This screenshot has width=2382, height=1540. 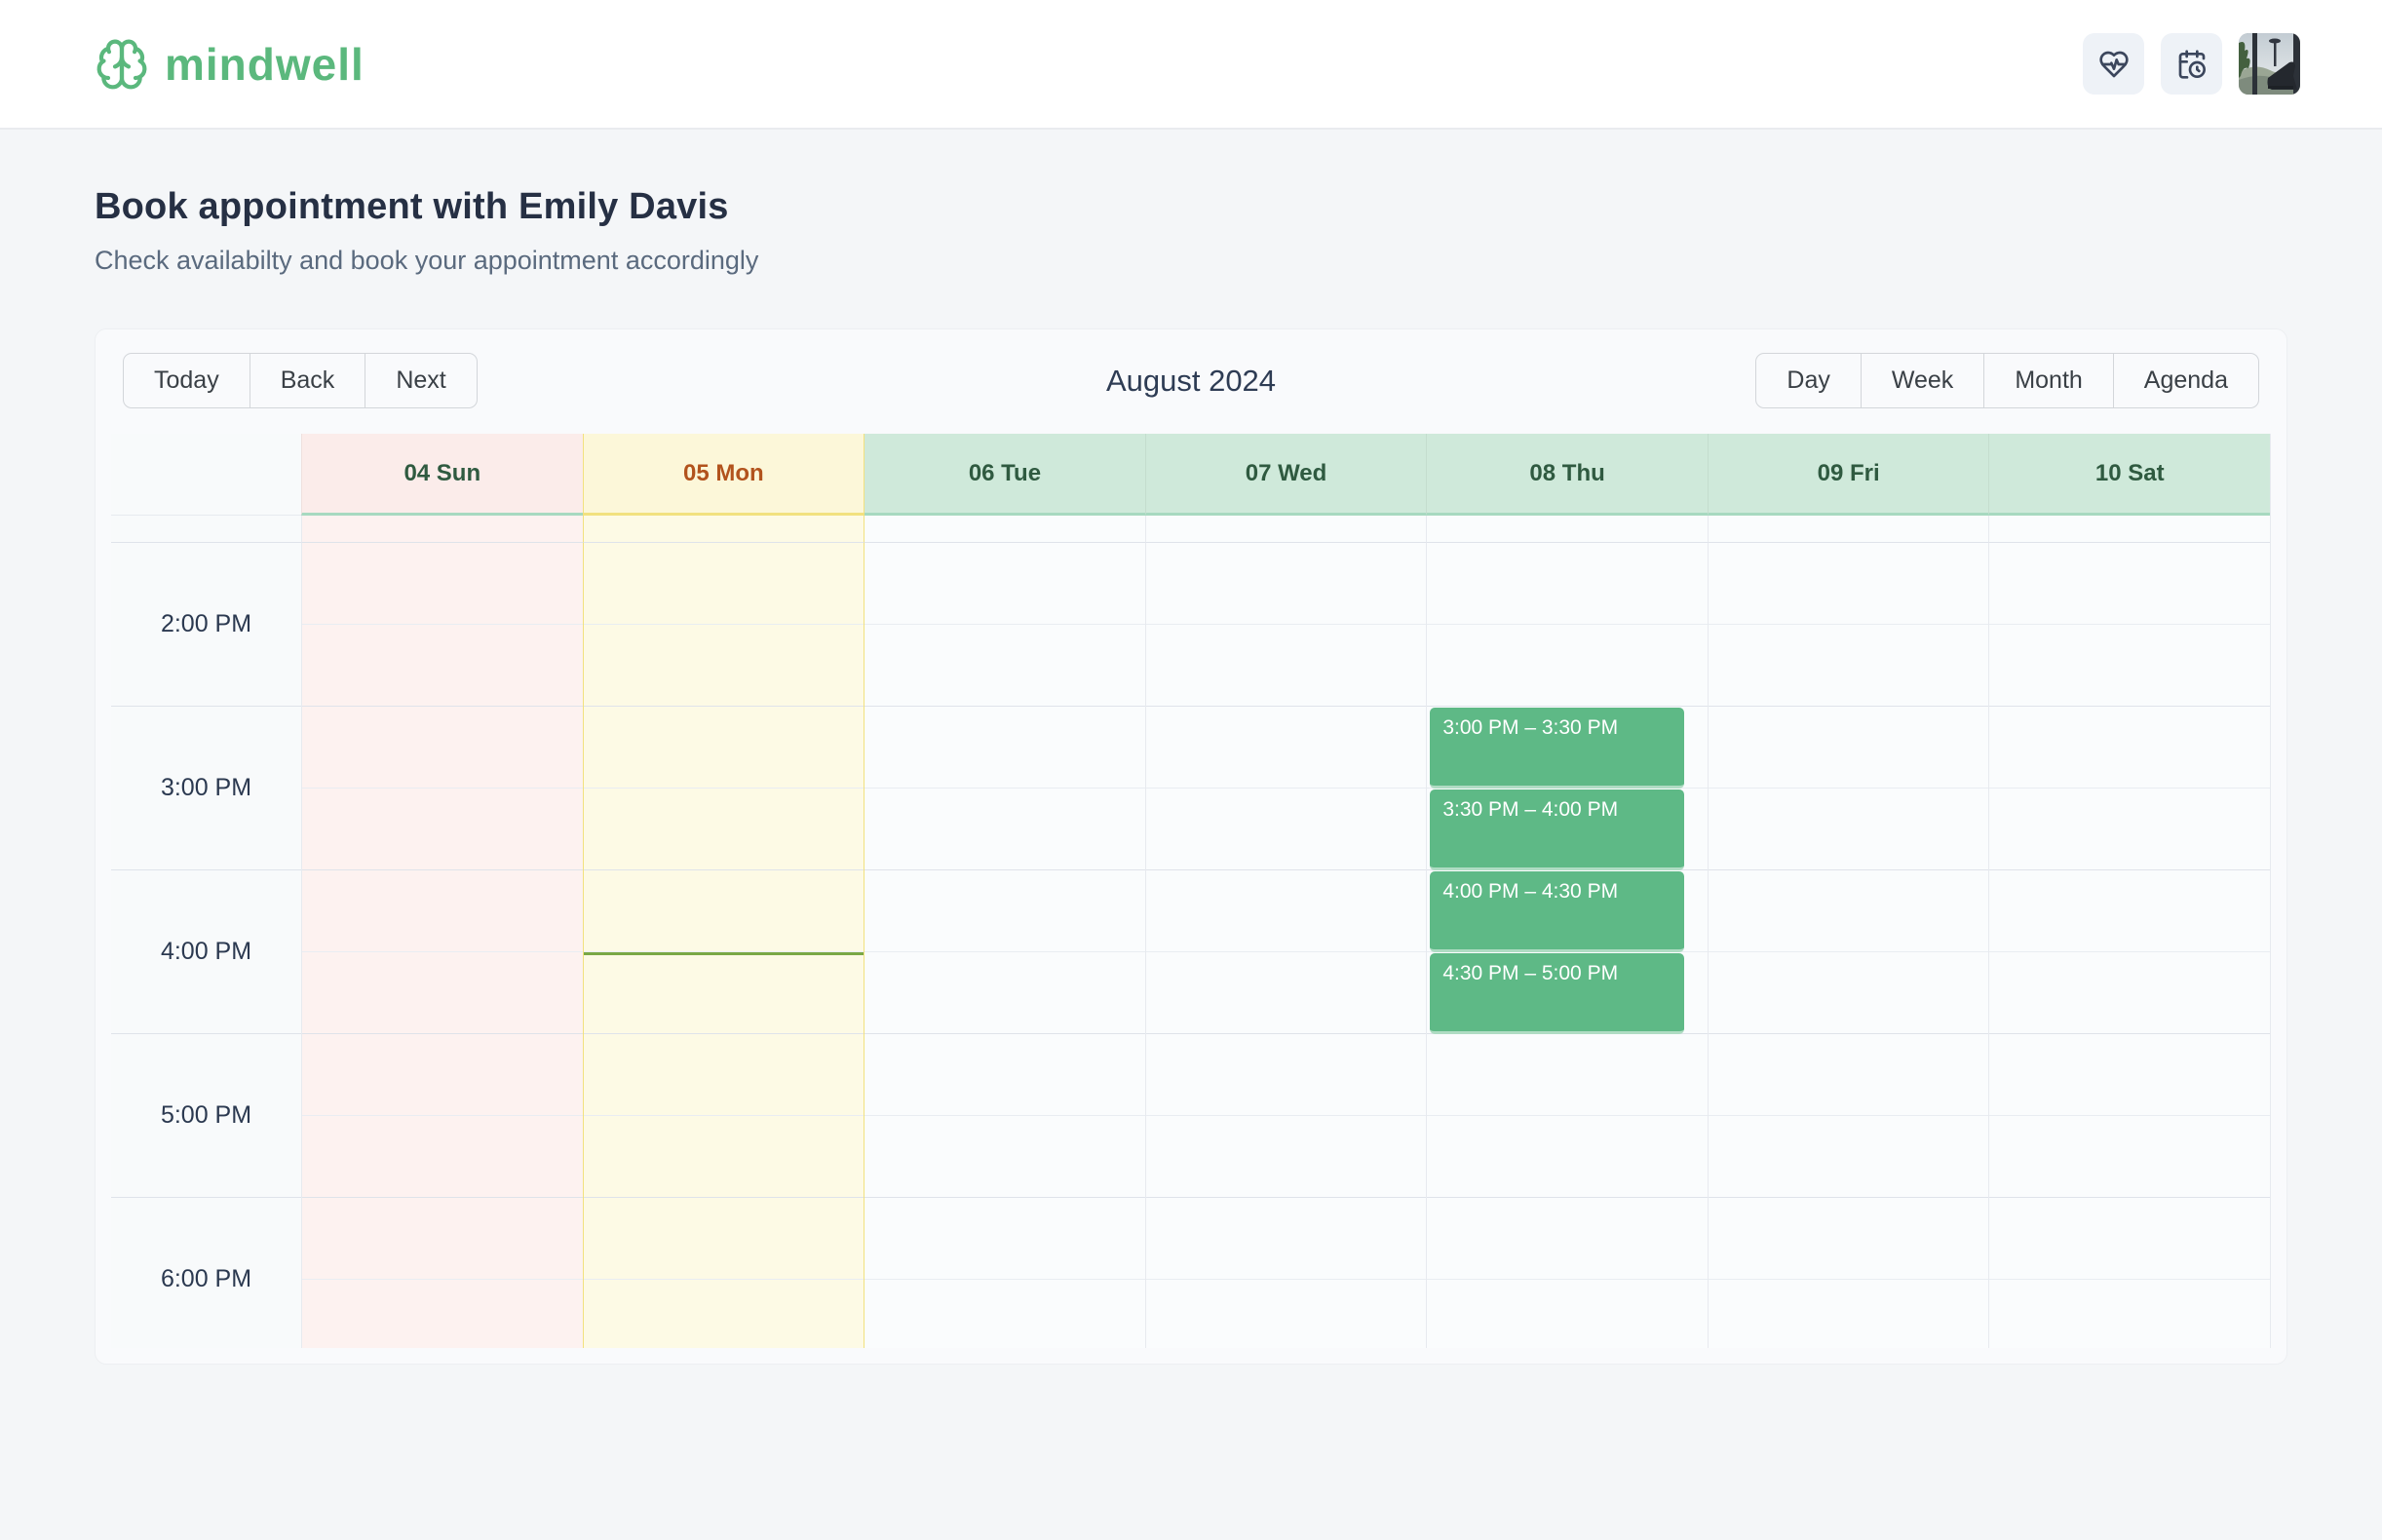 What do you see at coordinates (1557, 911) in the screenshot?
I see `appointment-slot-event: 4:00 PM – 4:30 PM` at bounding box center [1557, 911].